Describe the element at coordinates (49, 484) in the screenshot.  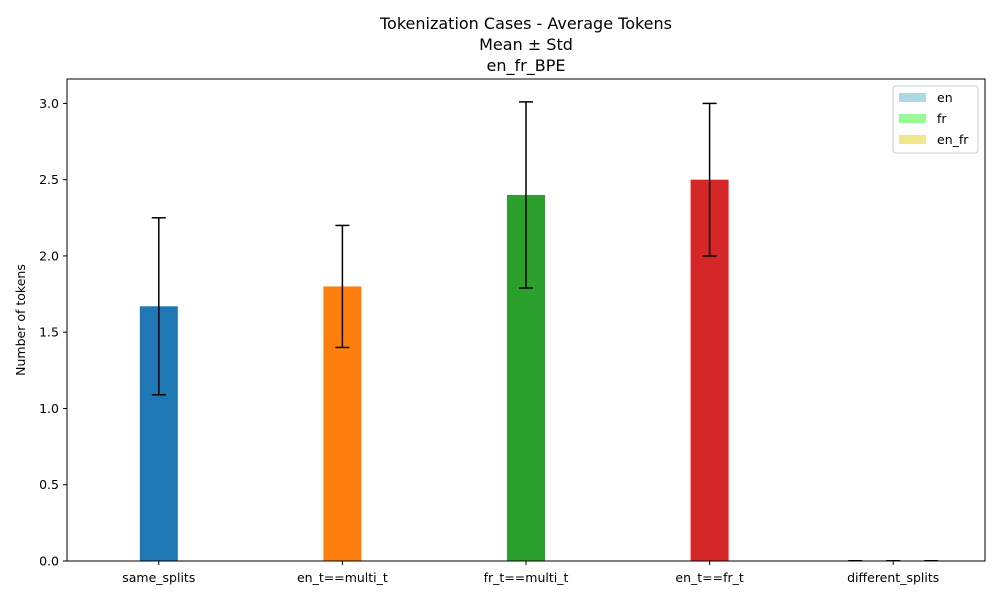
I see `y-tick-label: 0.5` at that location.